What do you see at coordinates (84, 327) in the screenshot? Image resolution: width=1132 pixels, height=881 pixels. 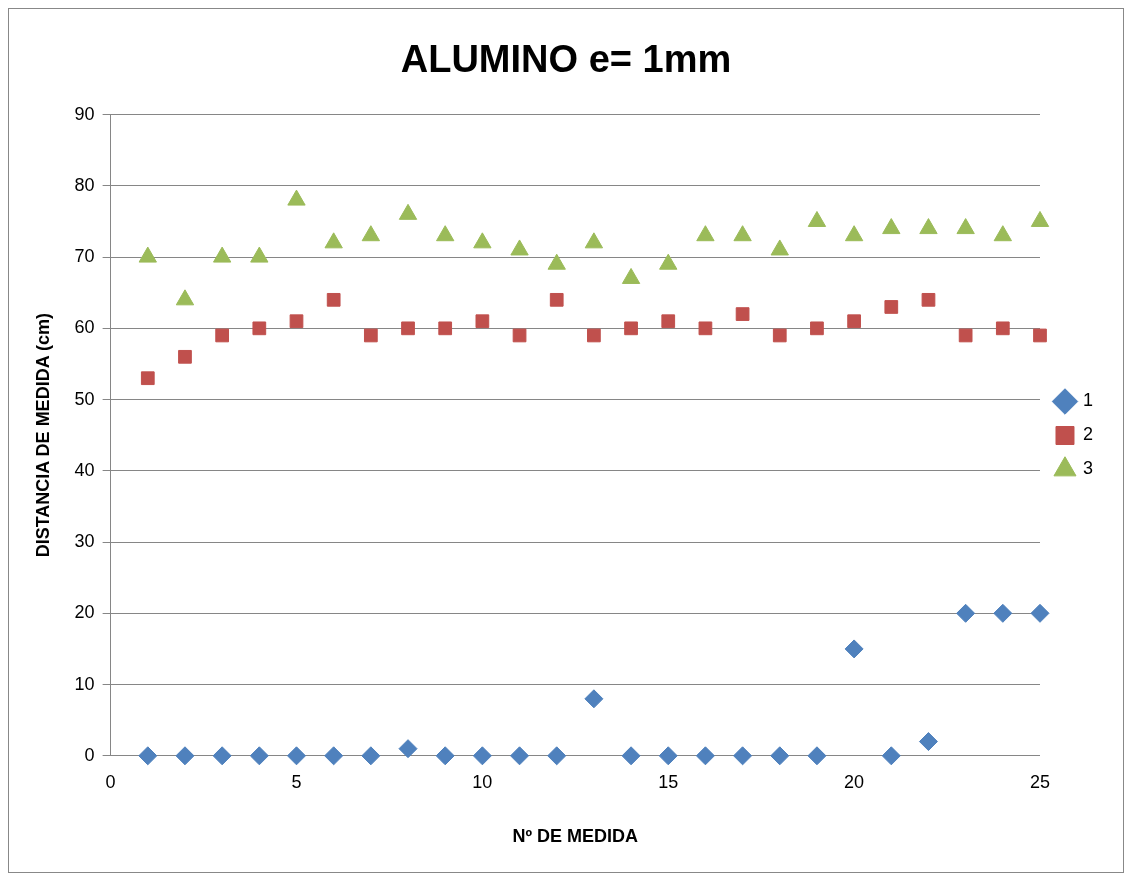 I see `y-tick-label: 60` at bounding box center [84, 327].